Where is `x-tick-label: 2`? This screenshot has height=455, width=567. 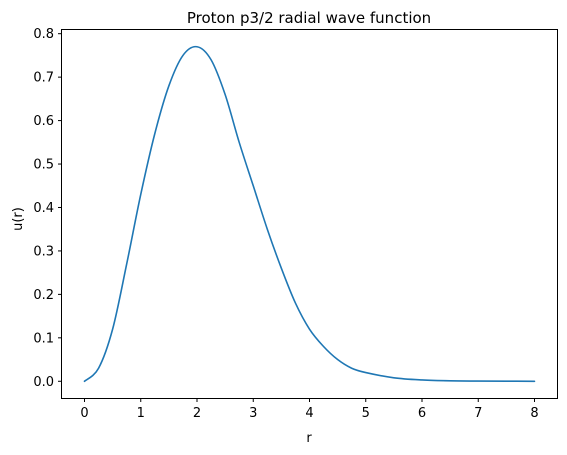 x-tick-label: 2 is located at coordinates (197, 413).